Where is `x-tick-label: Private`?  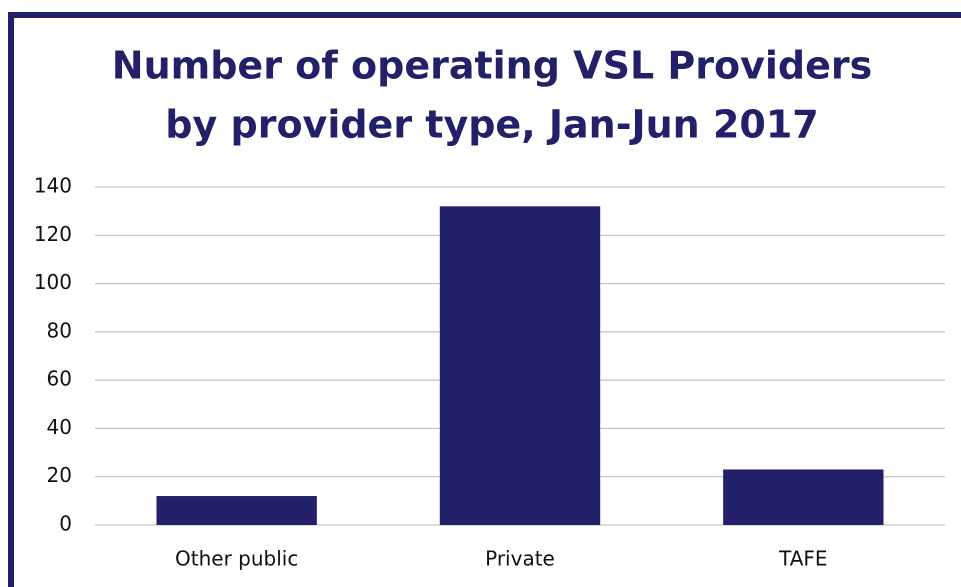
x-tick-label: Private is located at coordinates (520, 559).